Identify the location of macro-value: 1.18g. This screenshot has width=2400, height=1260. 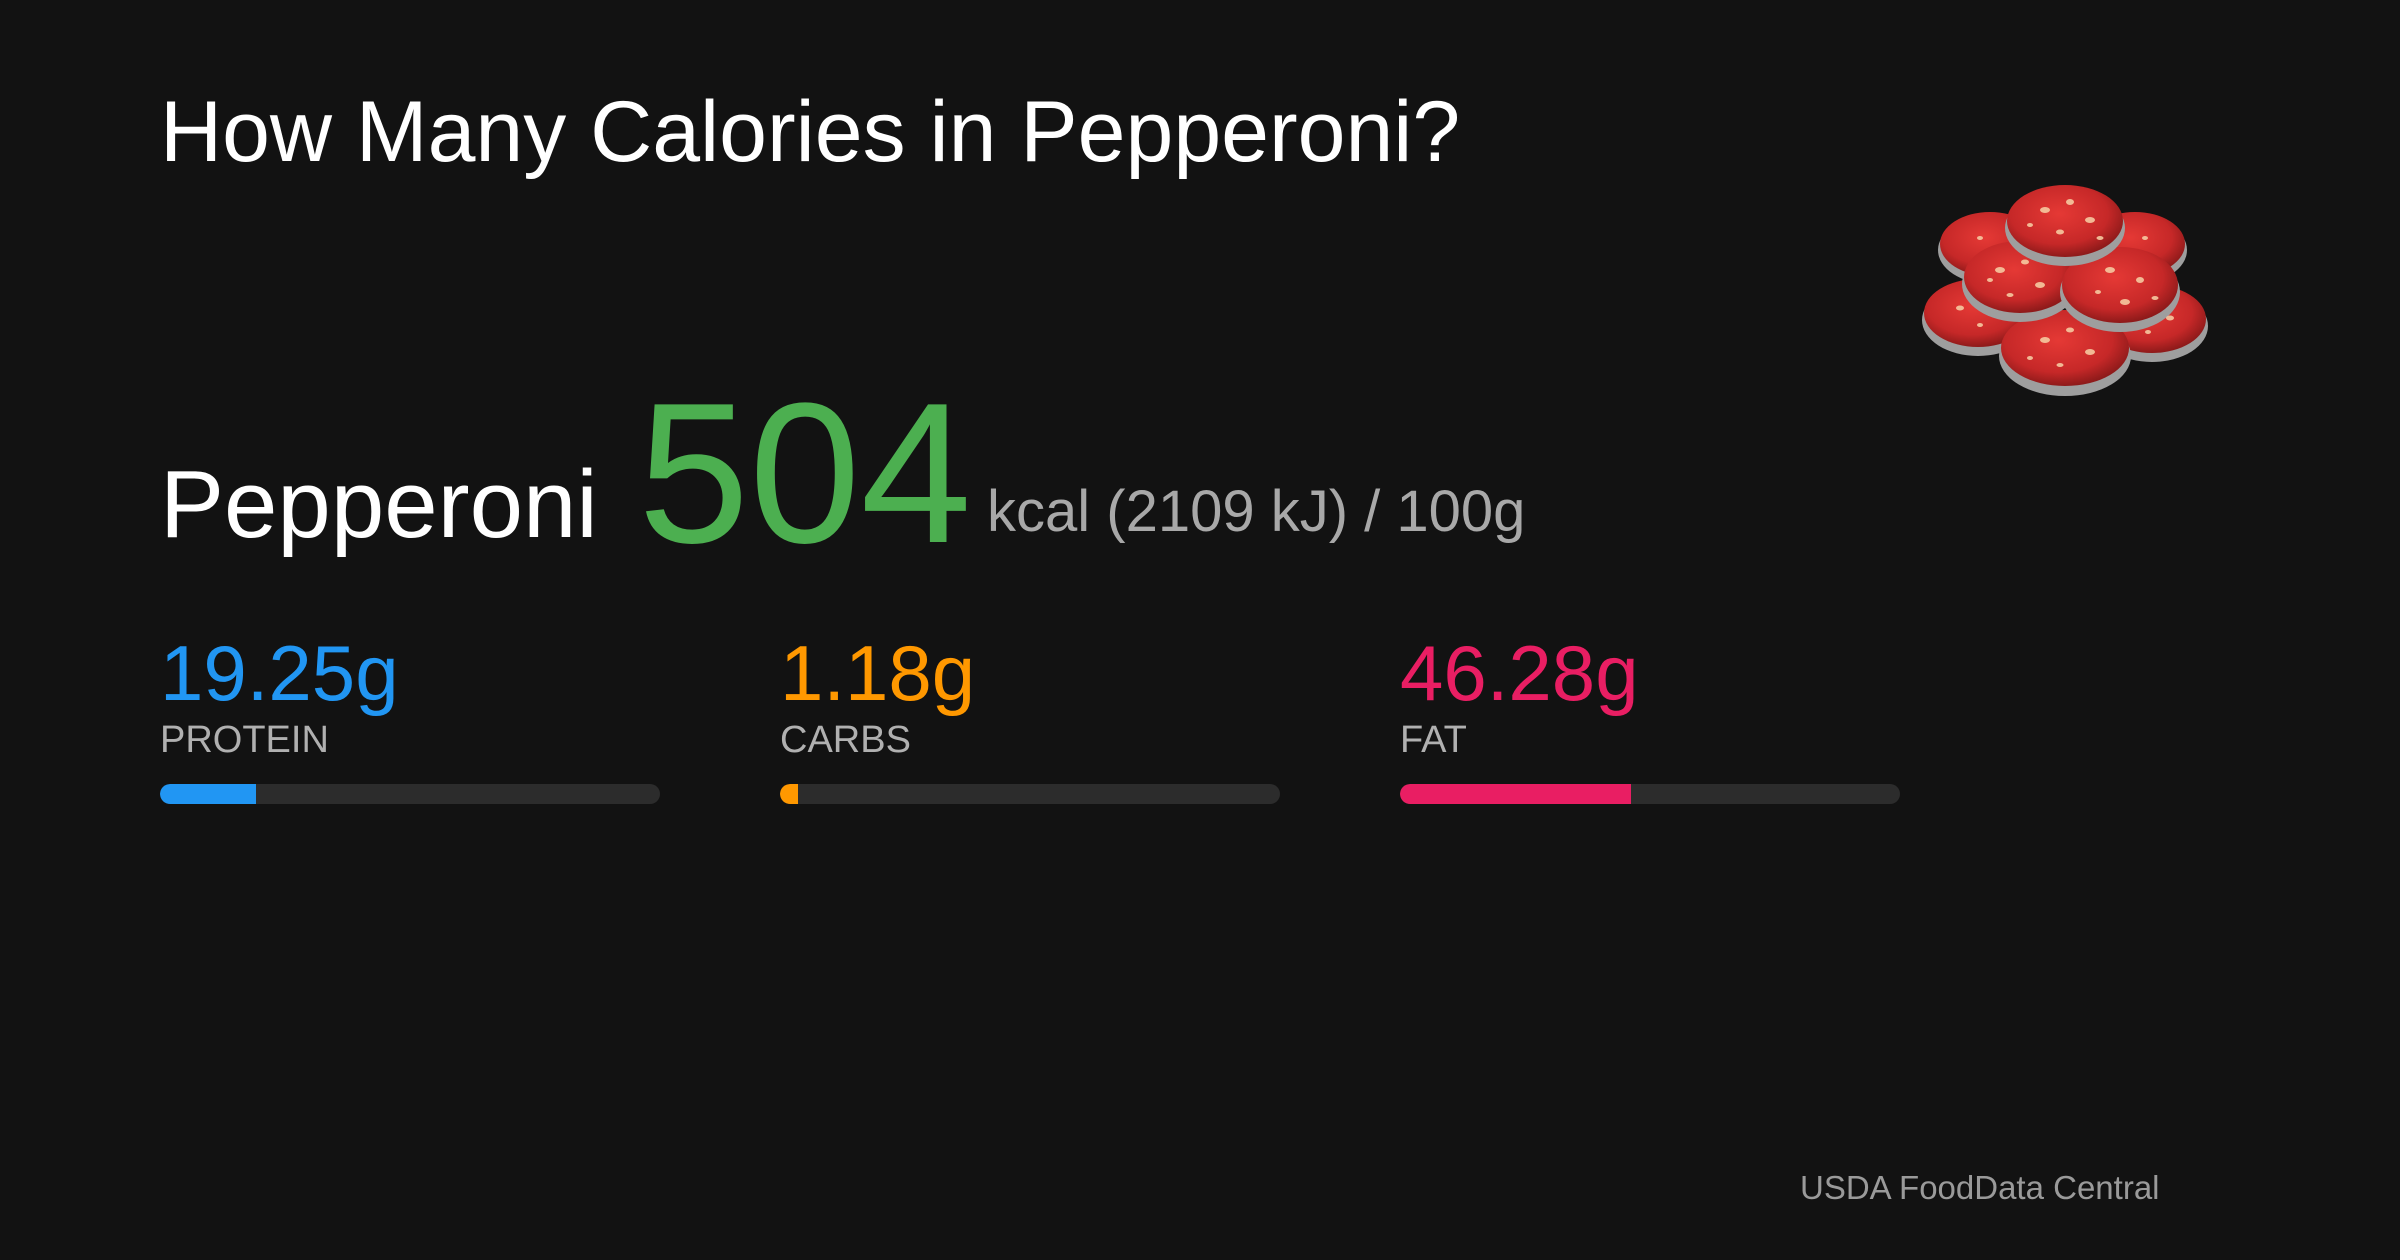
(878, 673).